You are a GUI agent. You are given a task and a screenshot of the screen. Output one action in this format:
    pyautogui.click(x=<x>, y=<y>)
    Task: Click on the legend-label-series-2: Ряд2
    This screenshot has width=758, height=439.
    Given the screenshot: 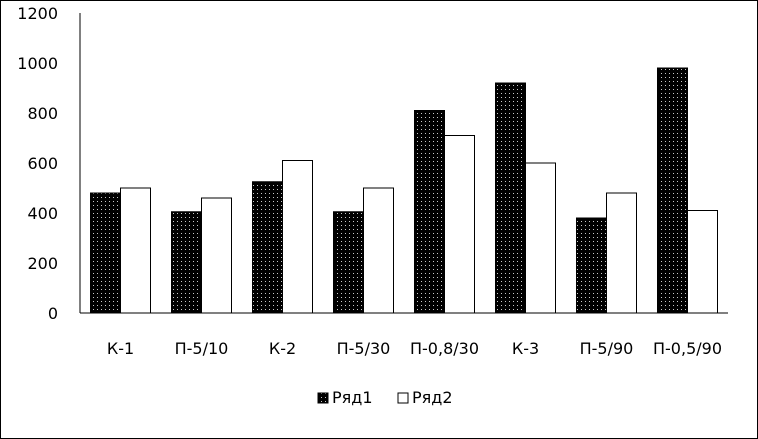 What is the action you would take?
    pyautogui.click(x=432, y=397)
    